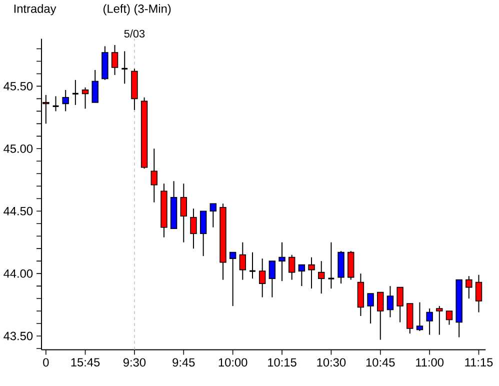 Image resolution: width=499 pixels, height=386 pixels. What do you see at coordinates (233, 362) in the screenshot?
I see `x-tick-label: 10:00` at bounding box center [233, 362].